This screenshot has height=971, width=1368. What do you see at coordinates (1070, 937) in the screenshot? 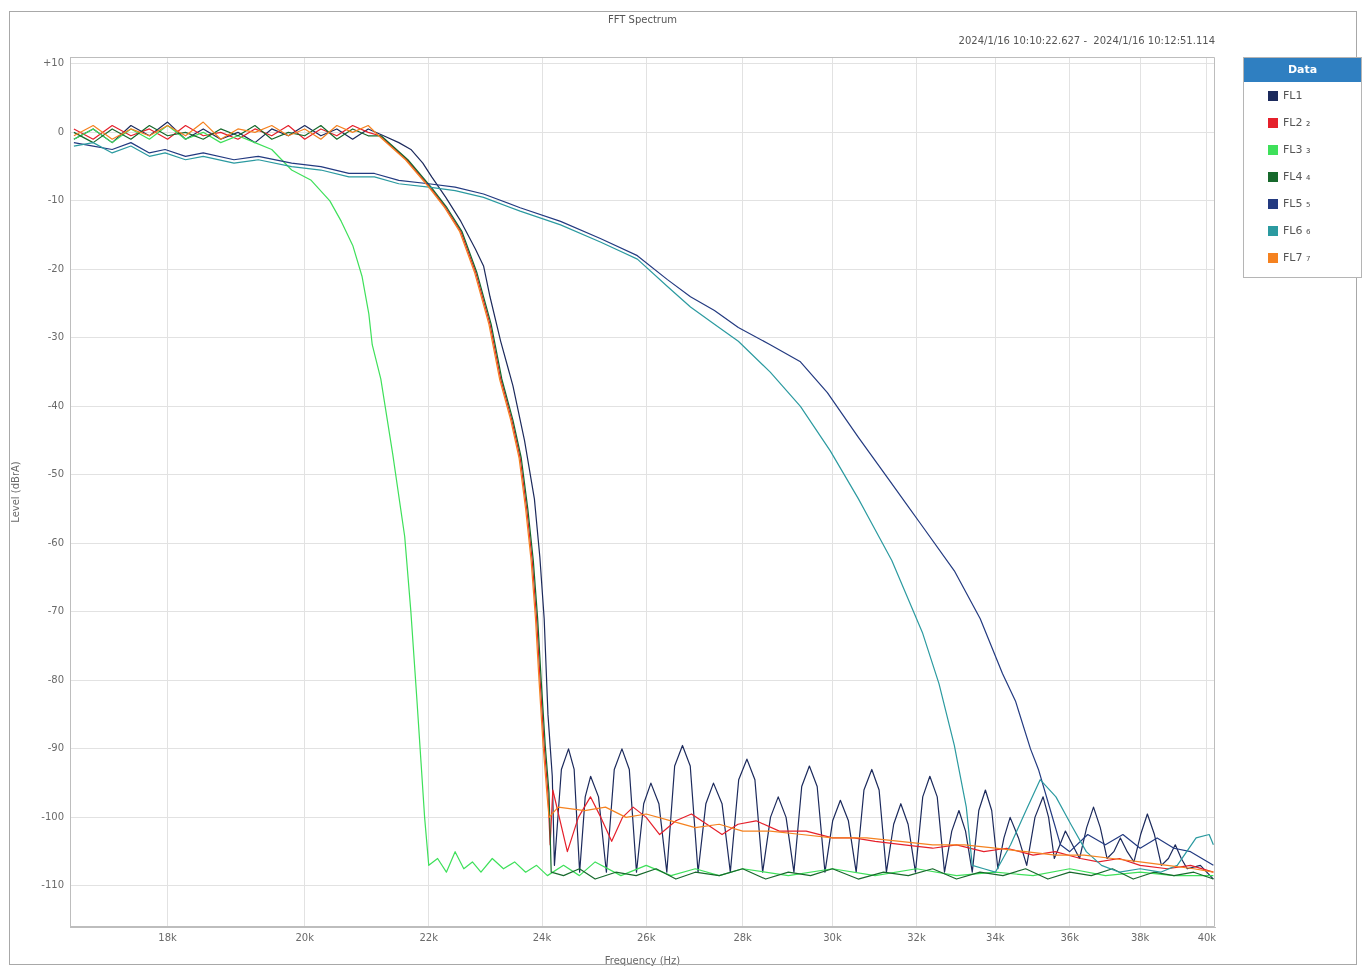
I see `x-tick-label: 36k` at bounding box center [1070, 937].